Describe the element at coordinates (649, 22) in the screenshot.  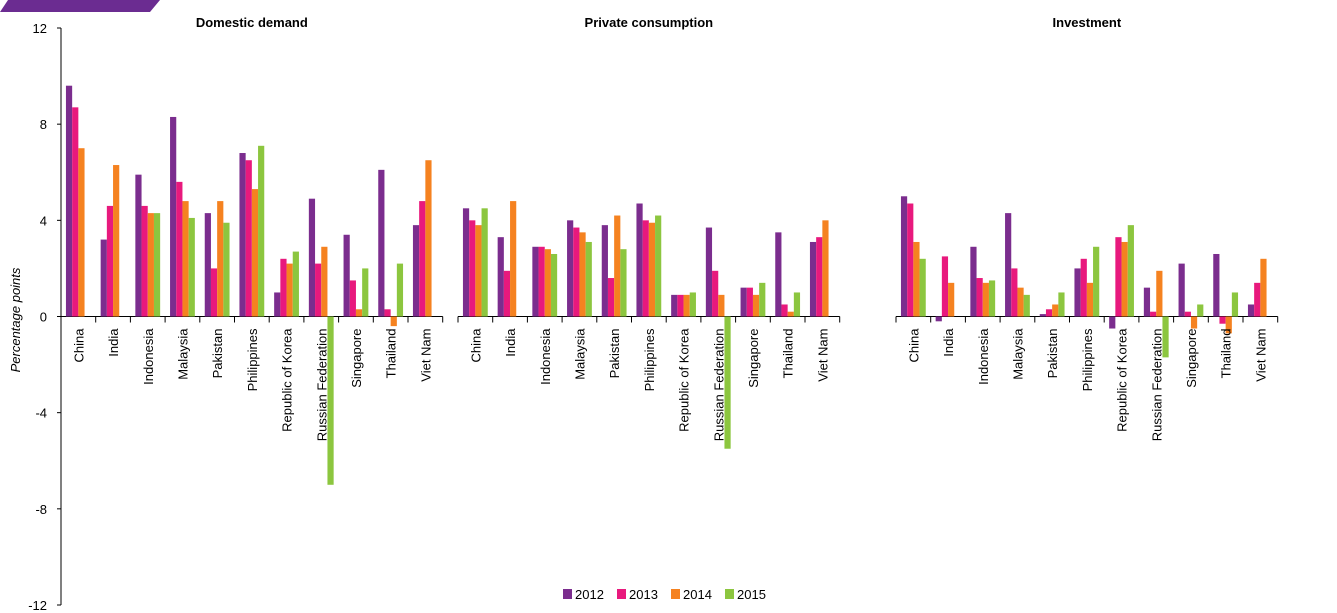
I see `panel-title: Private consumption` at that location.